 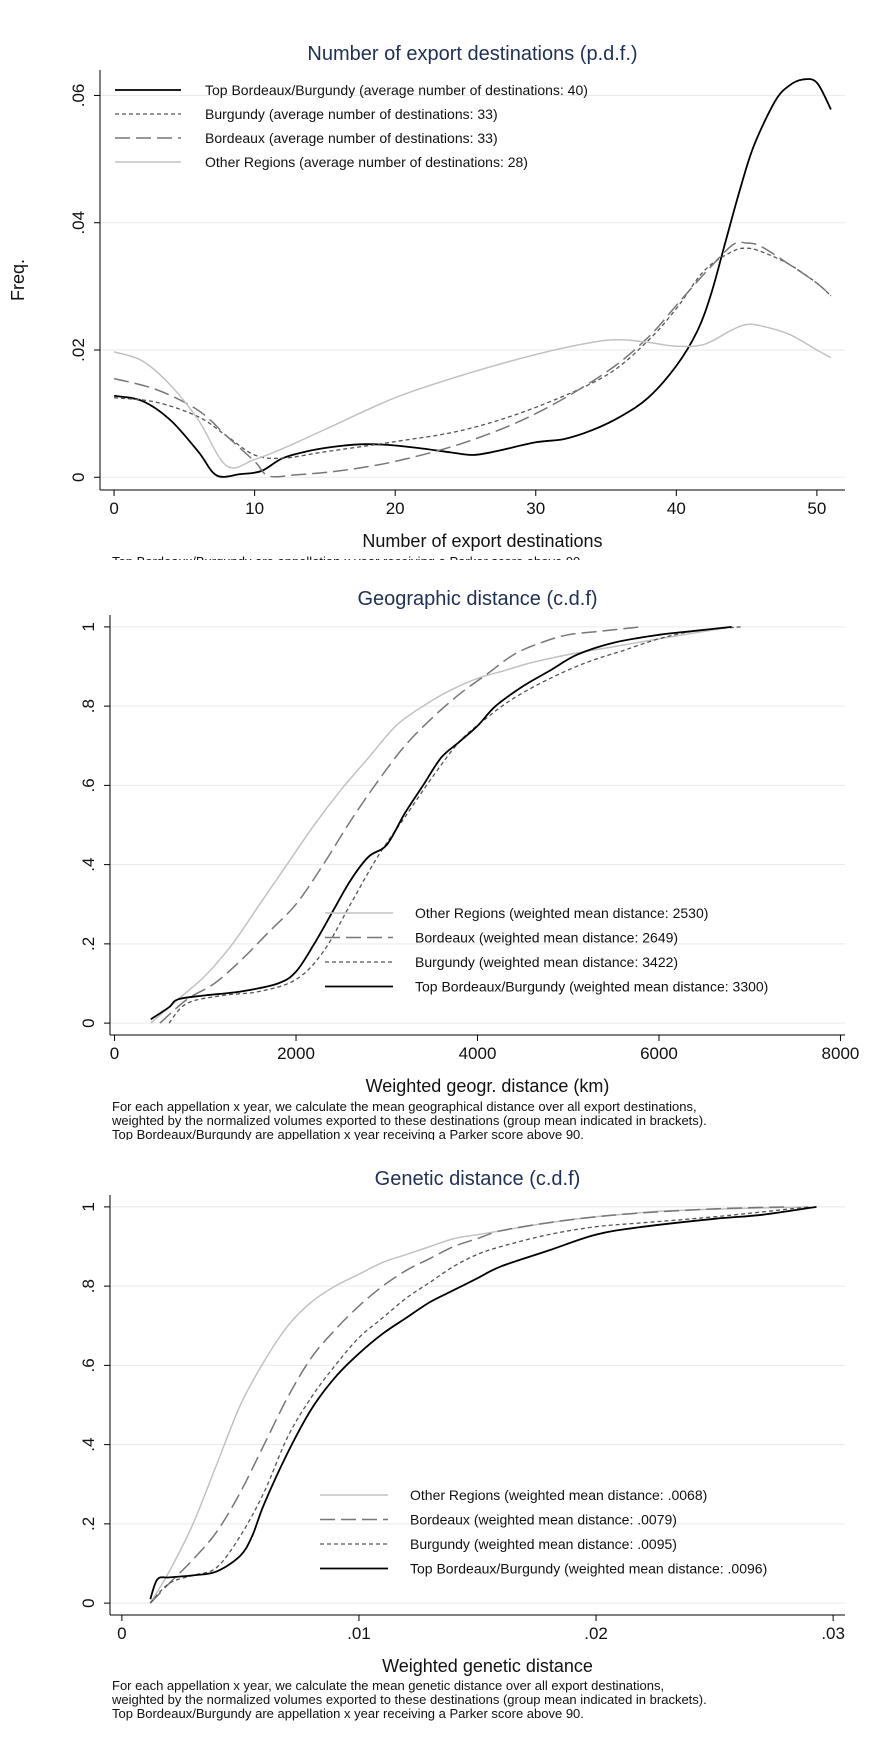 What do you see at coordinates (841, 1053) in the screenshot?
I see `x-tick-label: 8000` at bounding box center [841, 1053].